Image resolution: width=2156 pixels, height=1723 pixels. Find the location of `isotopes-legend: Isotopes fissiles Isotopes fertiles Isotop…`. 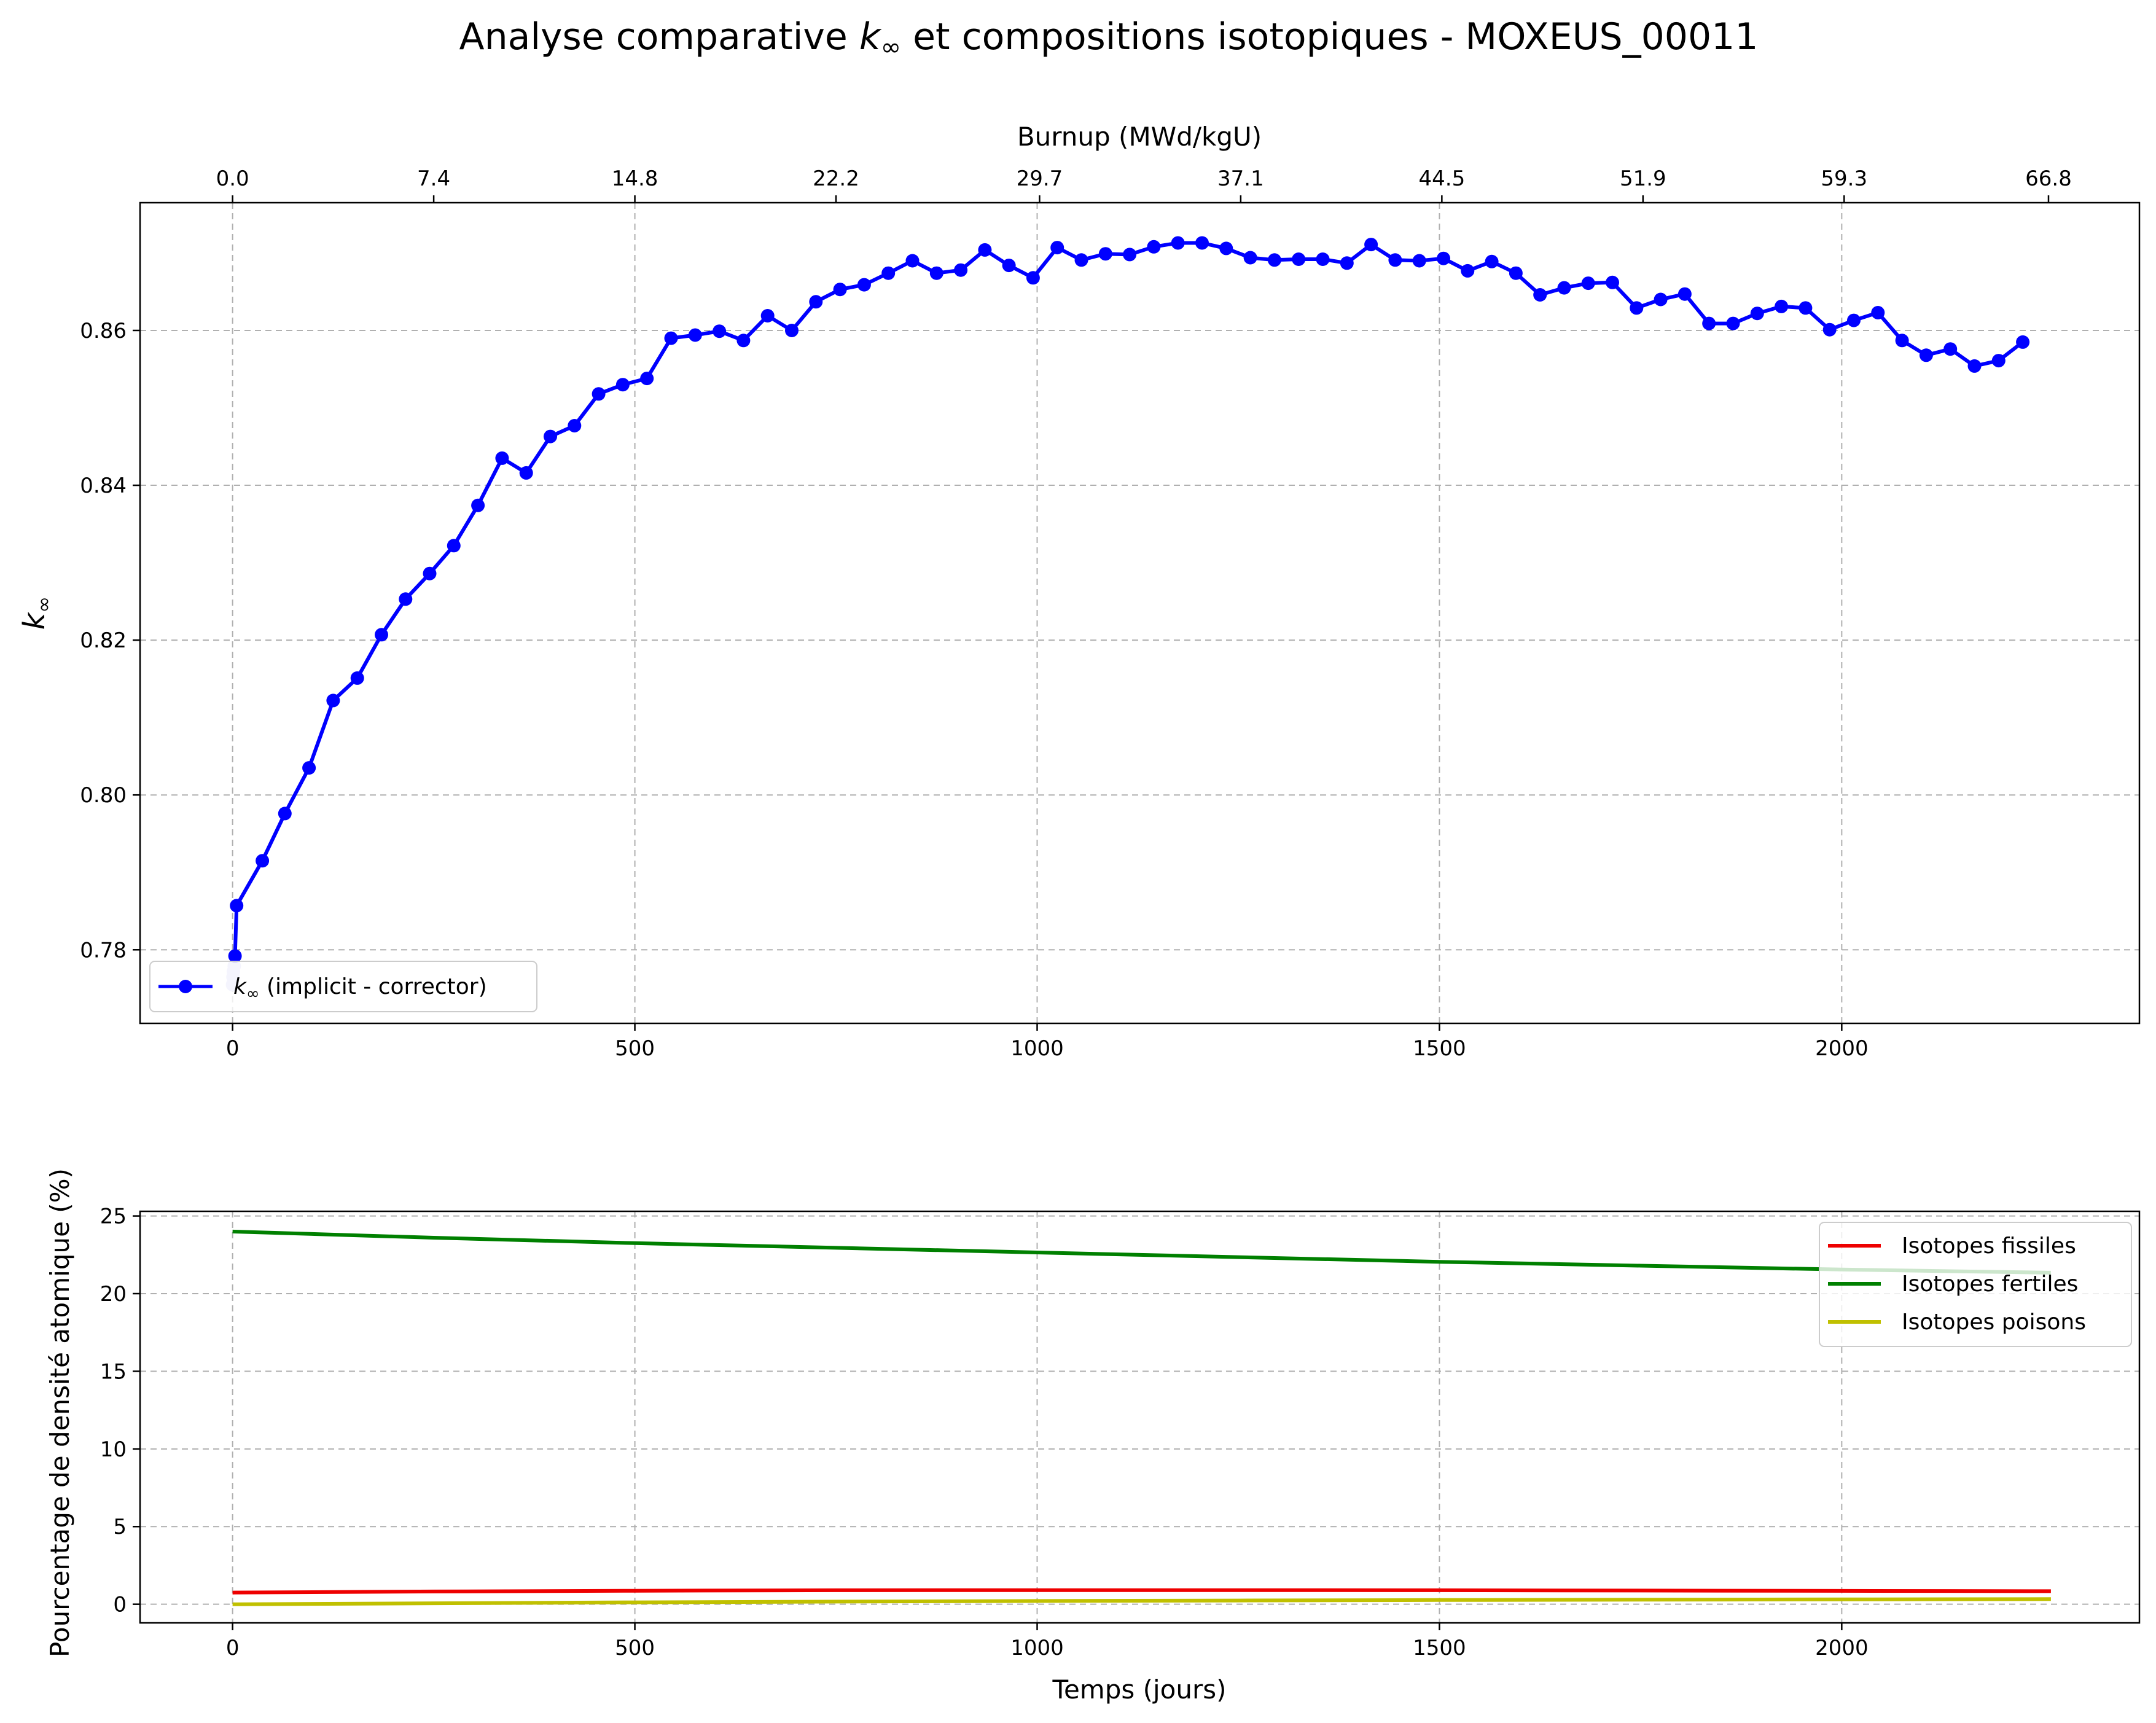

isotopes-legend: Isotopes fissiles Isotopes fertiles Isotop… is located at coordinates (1975, 1284).